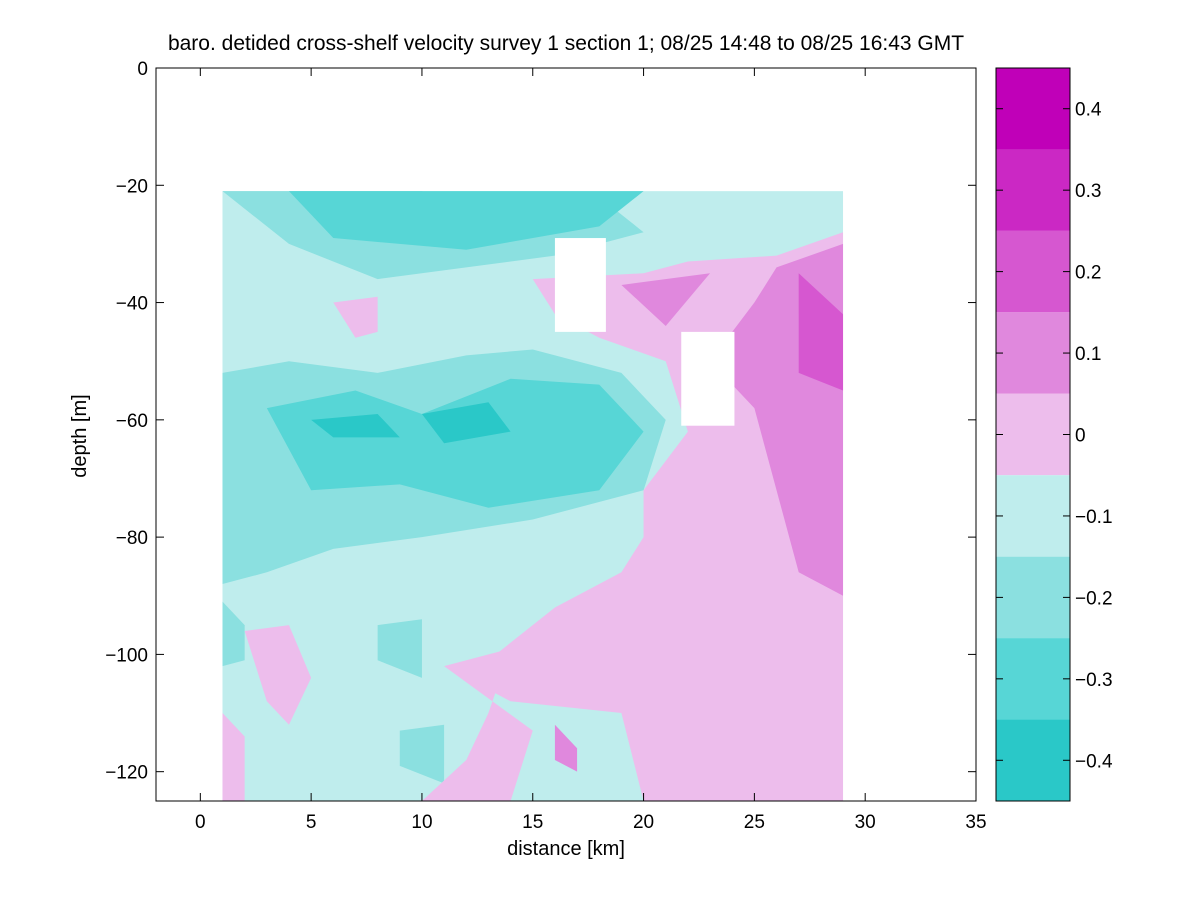  I want to click on x-tick-label: 10, so click(421, 822).